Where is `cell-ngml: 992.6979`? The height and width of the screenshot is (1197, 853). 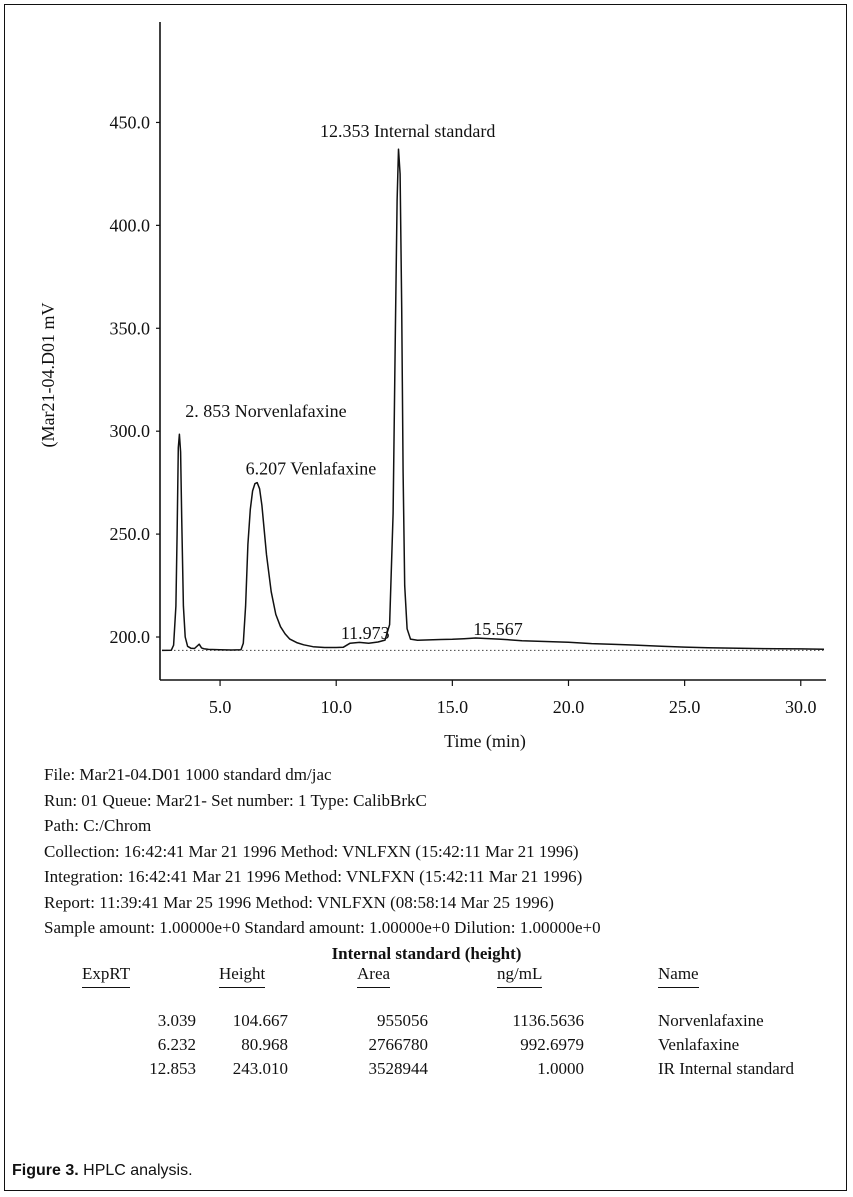
cell-ngml: 992.6979 is located at coordinates (552, 1044).